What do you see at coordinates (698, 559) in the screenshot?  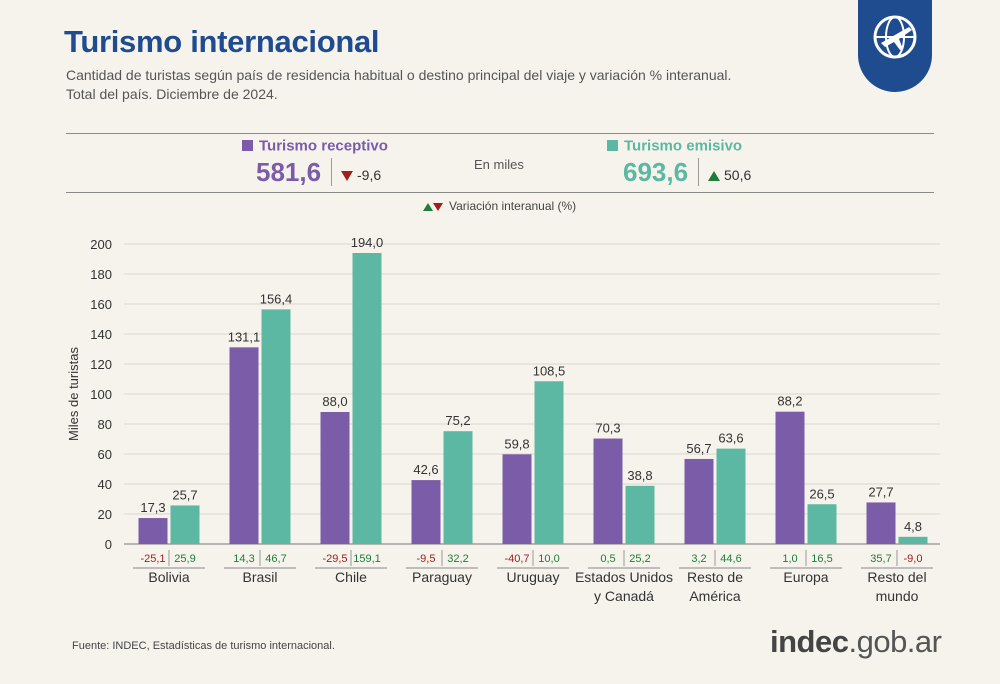 I see `variation-label: 3,2` at bounding box center [698, 559].